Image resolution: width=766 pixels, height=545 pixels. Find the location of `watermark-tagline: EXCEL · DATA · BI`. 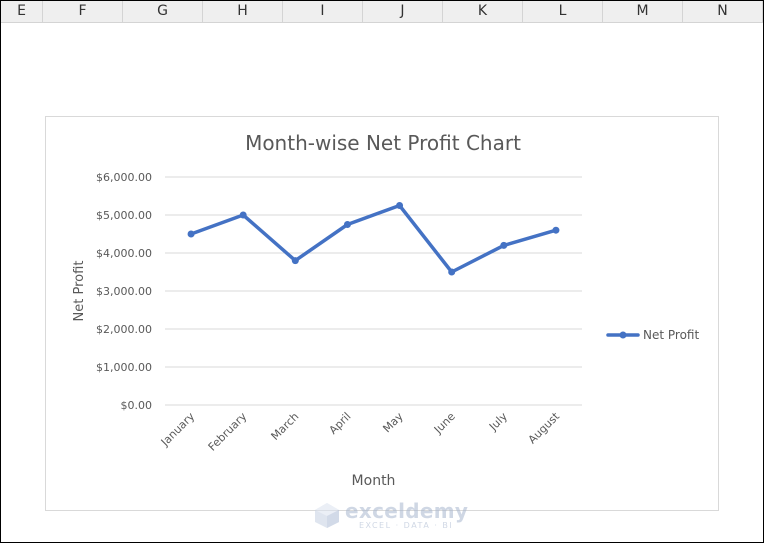

watermark-tagline: EXCEL · DATA · BI is located at coordinates (406, 525).